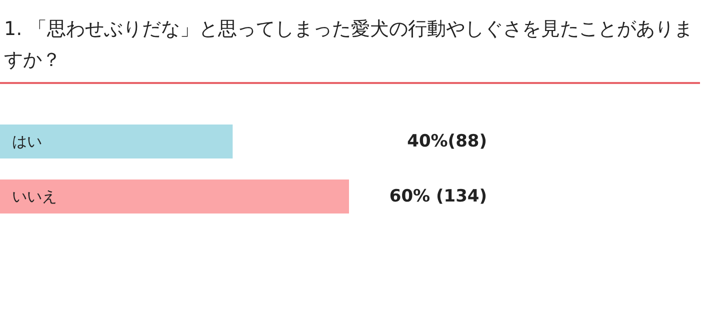  Describe the element at coordinates (438, 196) in the screenshot. I see `data-label: 60% (134)` at that location.